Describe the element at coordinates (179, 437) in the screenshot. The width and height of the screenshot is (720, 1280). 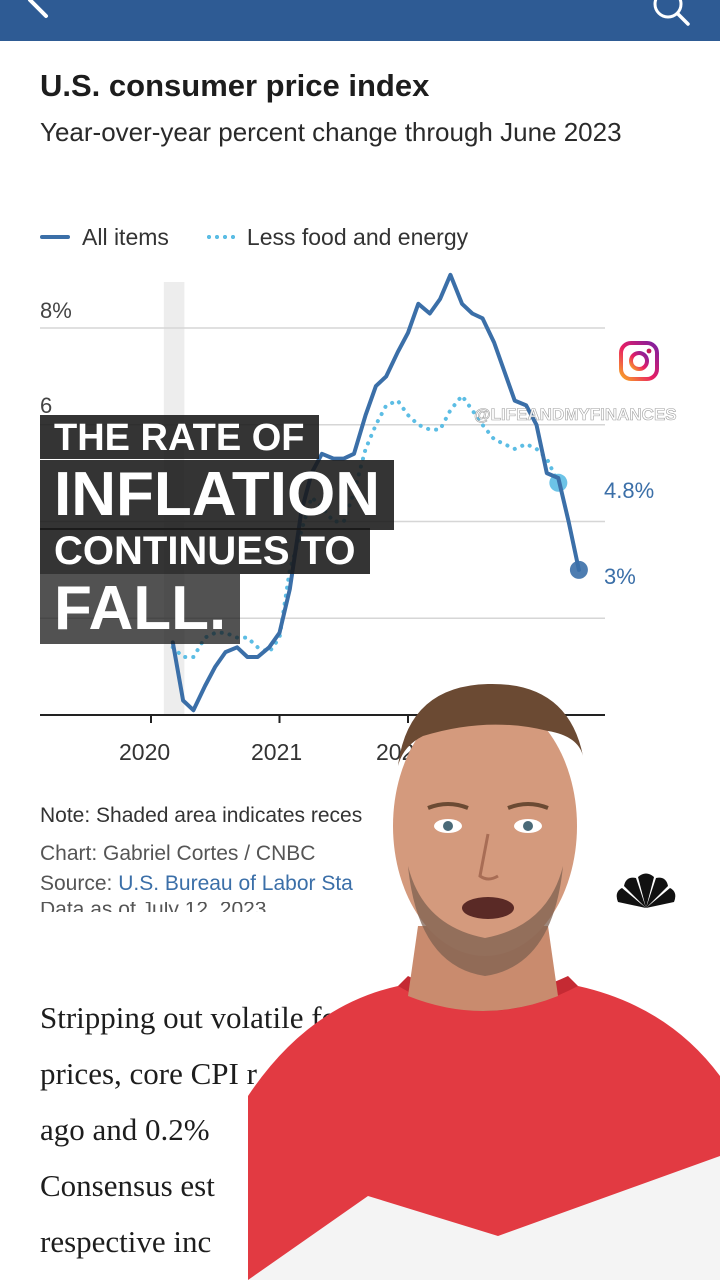
I see `caption-line-1: THE RATE OF` at that location.